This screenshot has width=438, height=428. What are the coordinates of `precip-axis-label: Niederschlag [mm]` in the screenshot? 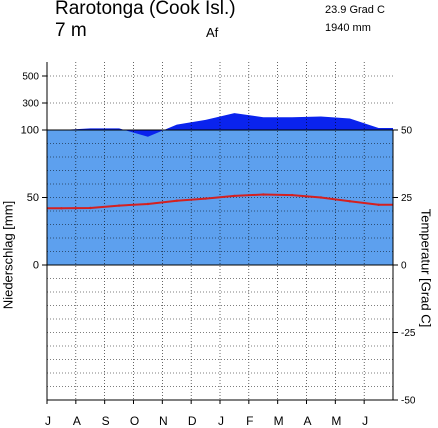 It's located at (8, 255).